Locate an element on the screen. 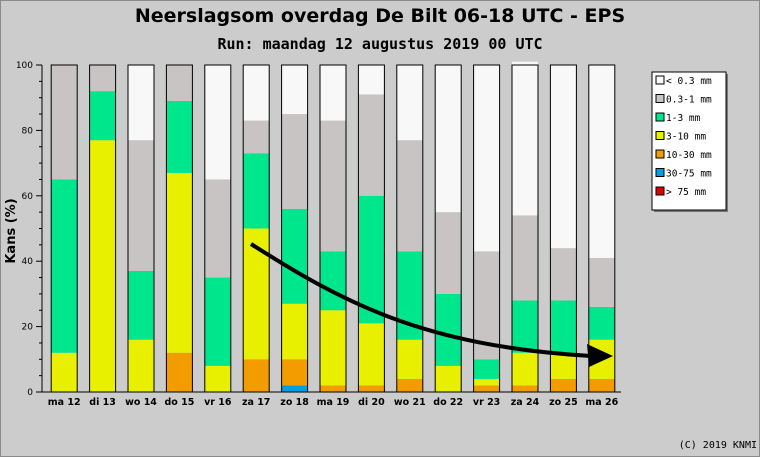  legend-label: 1-3 mm is located at coordinates (683, 118).